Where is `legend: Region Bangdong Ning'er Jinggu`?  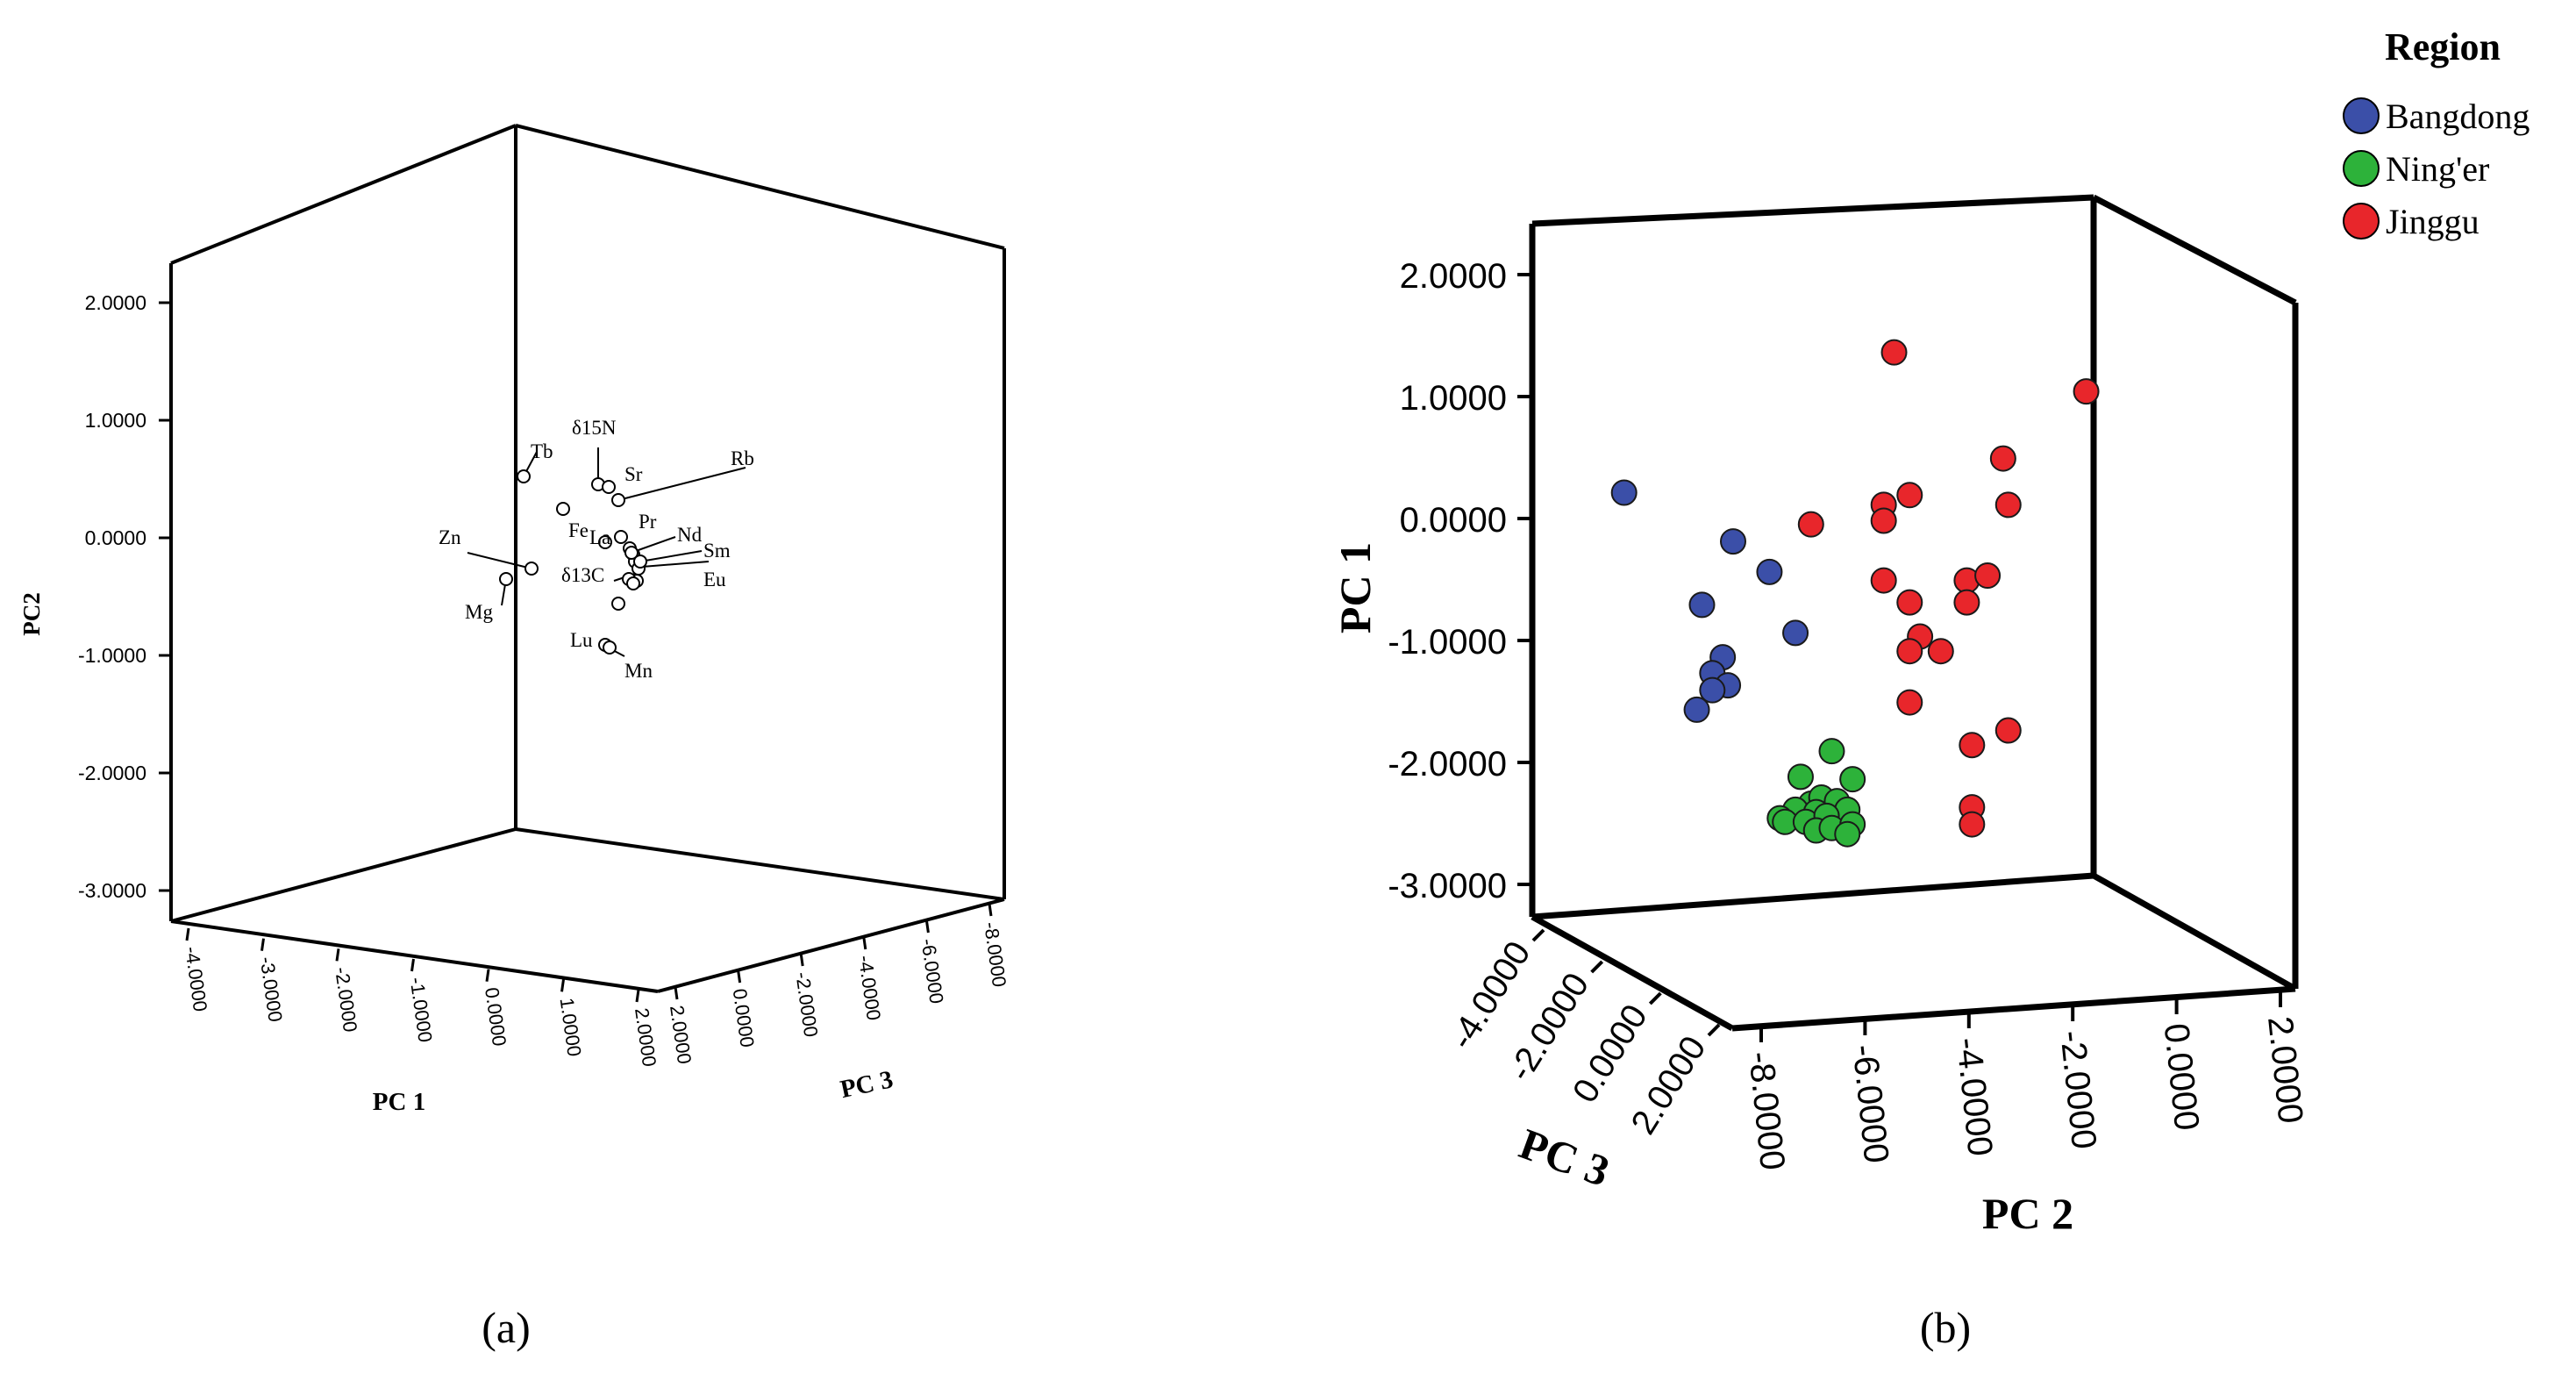 legend: Region Bangdong Ning'er Jinggu is located at coordinates (2437, 133).